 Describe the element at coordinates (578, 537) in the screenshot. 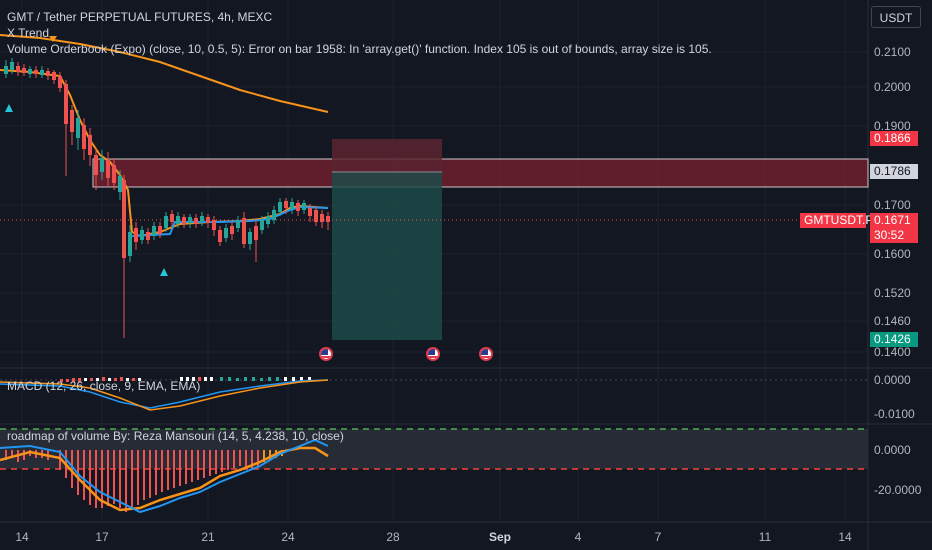

I see `date-tick: 4` at that location.